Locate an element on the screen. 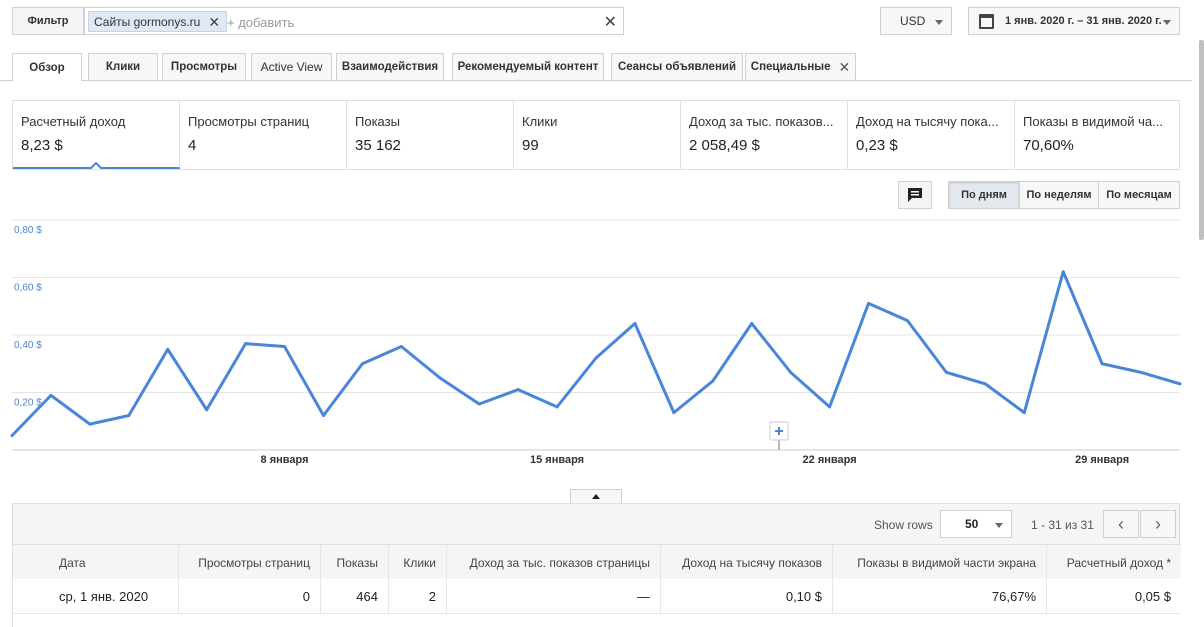  filter-button: Фильтр is located at coordinates (48, 21).